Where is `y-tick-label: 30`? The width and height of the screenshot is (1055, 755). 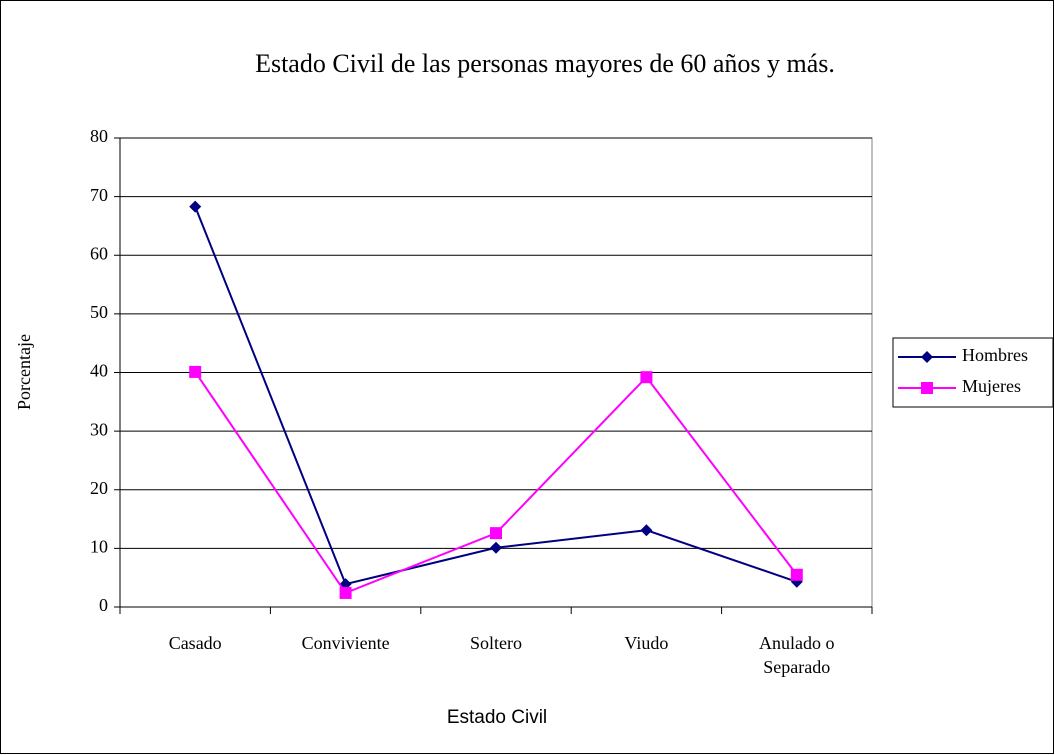
y-tick-label: 30 is located at coordinates (99, 429).